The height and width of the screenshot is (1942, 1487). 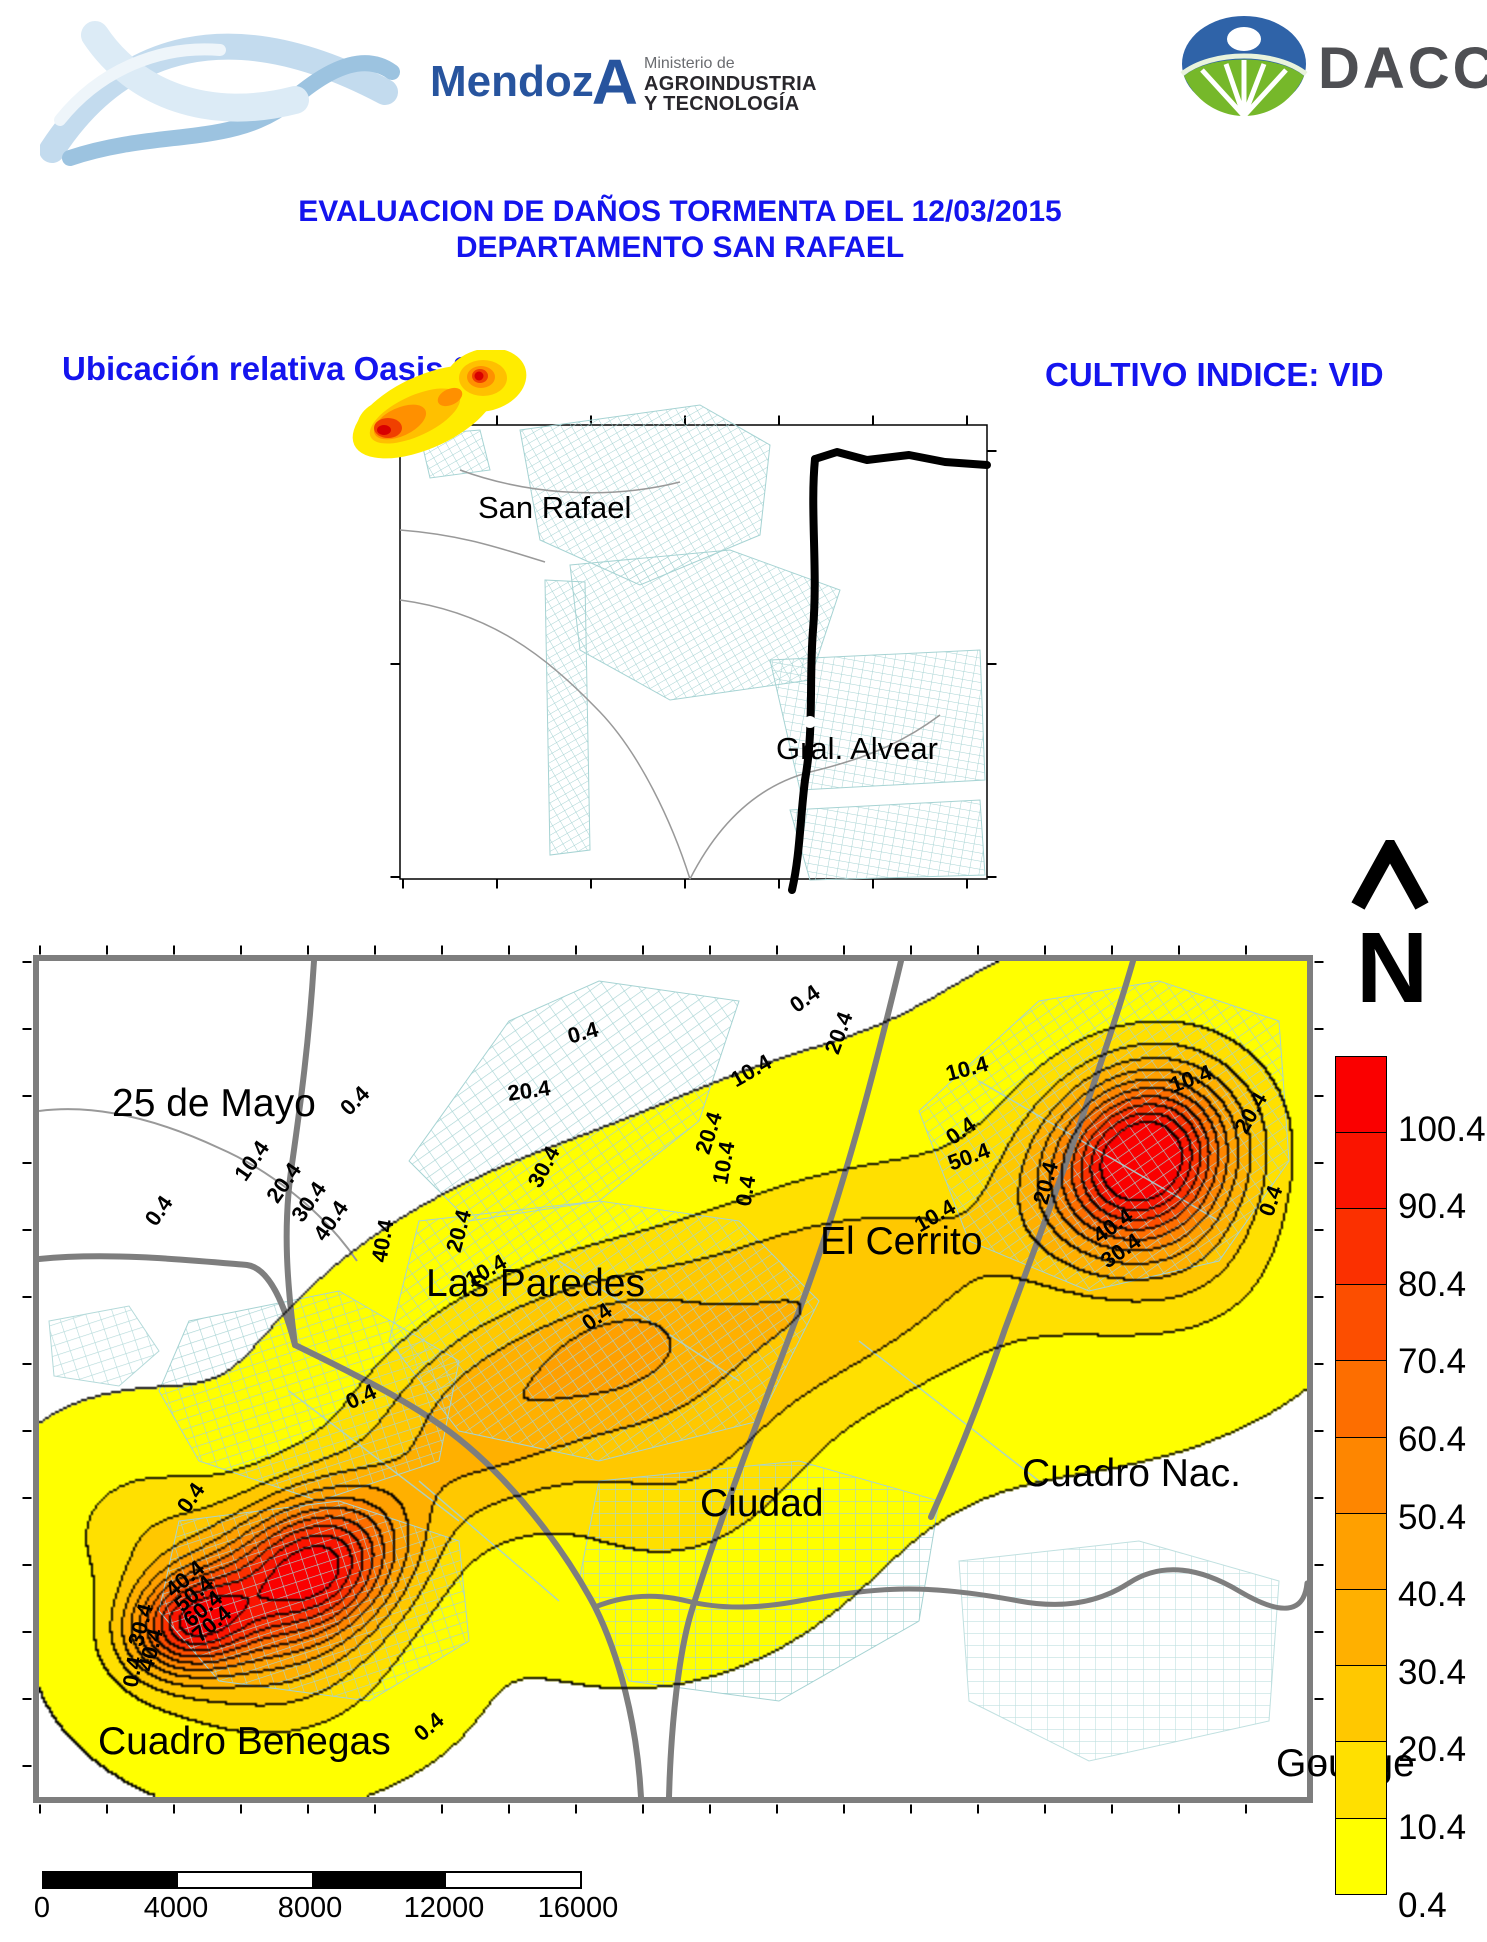 What do you see at coordinates (1214, 374) in the screenshot?
I see `subtitle-crop-index: CULTIVO INDICE: VID` at bounding box center [1214, 374].